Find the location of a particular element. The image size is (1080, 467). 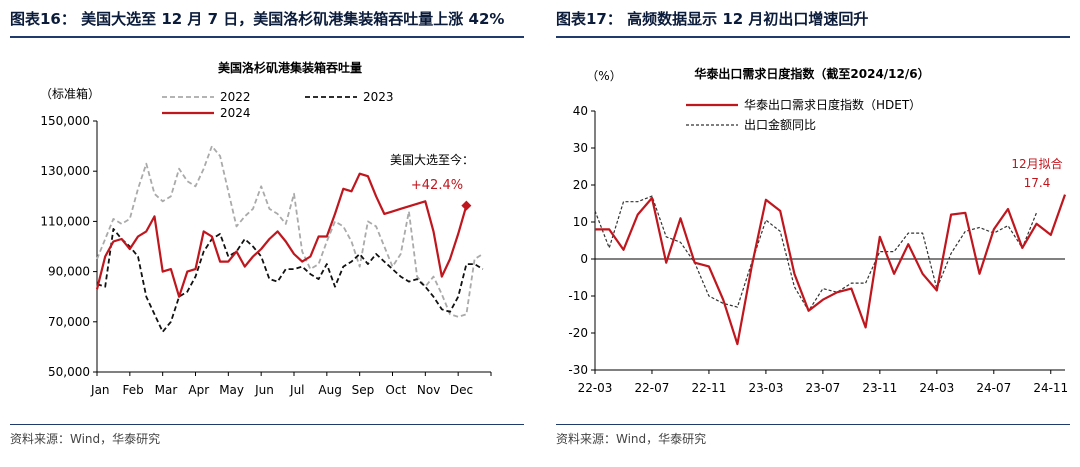

left-y-tick-label: 70,000 is located at coordinates (69, 322).